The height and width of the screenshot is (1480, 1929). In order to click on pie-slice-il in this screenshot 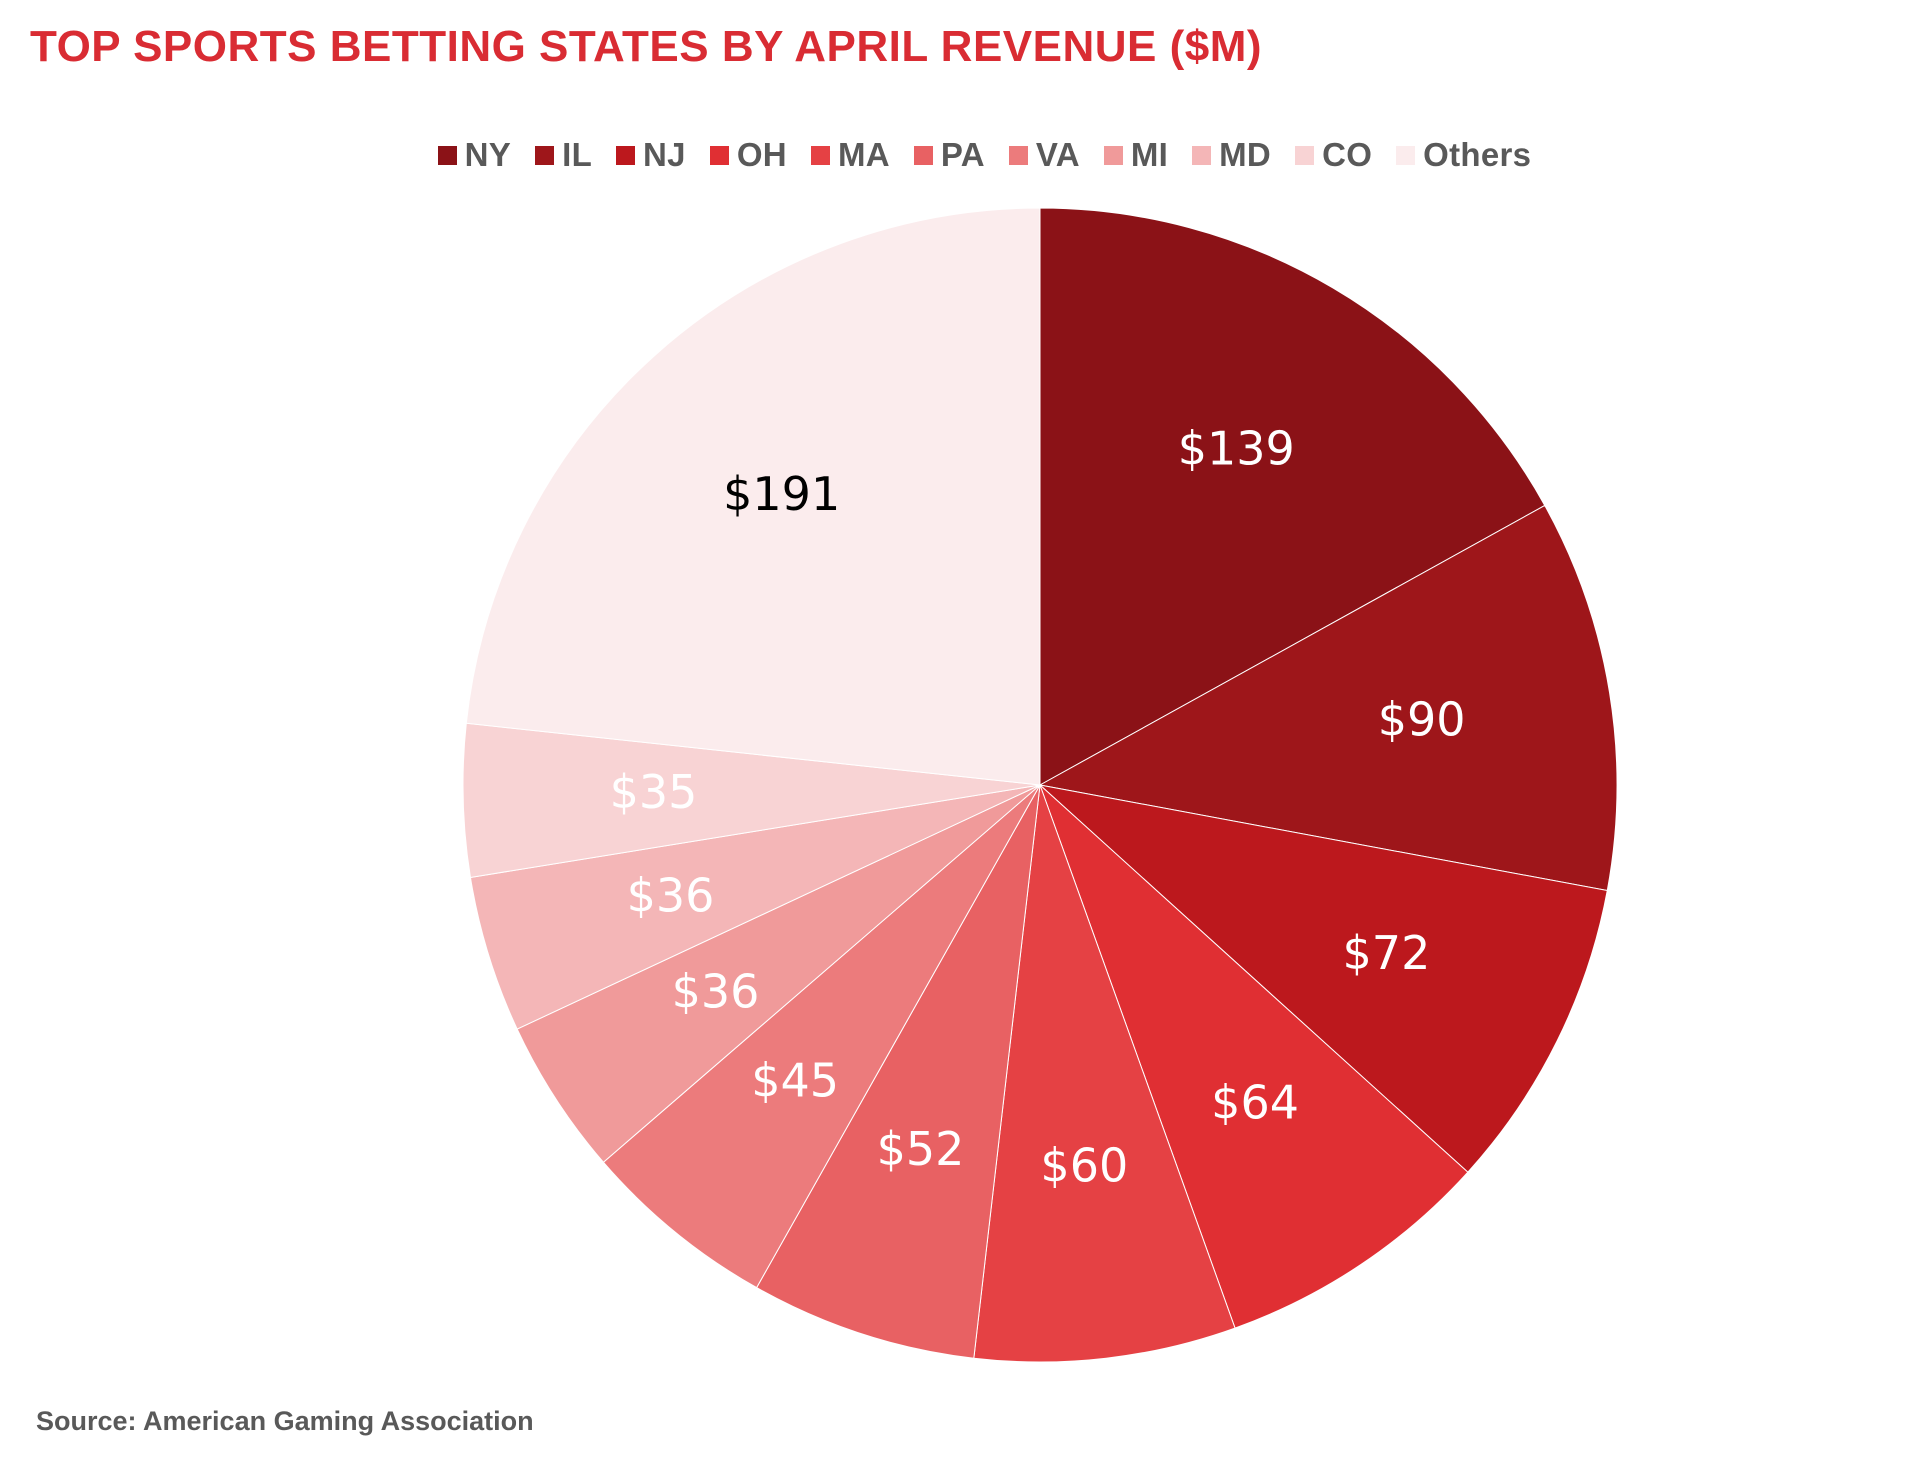, I will do `click(1328, 698)`.